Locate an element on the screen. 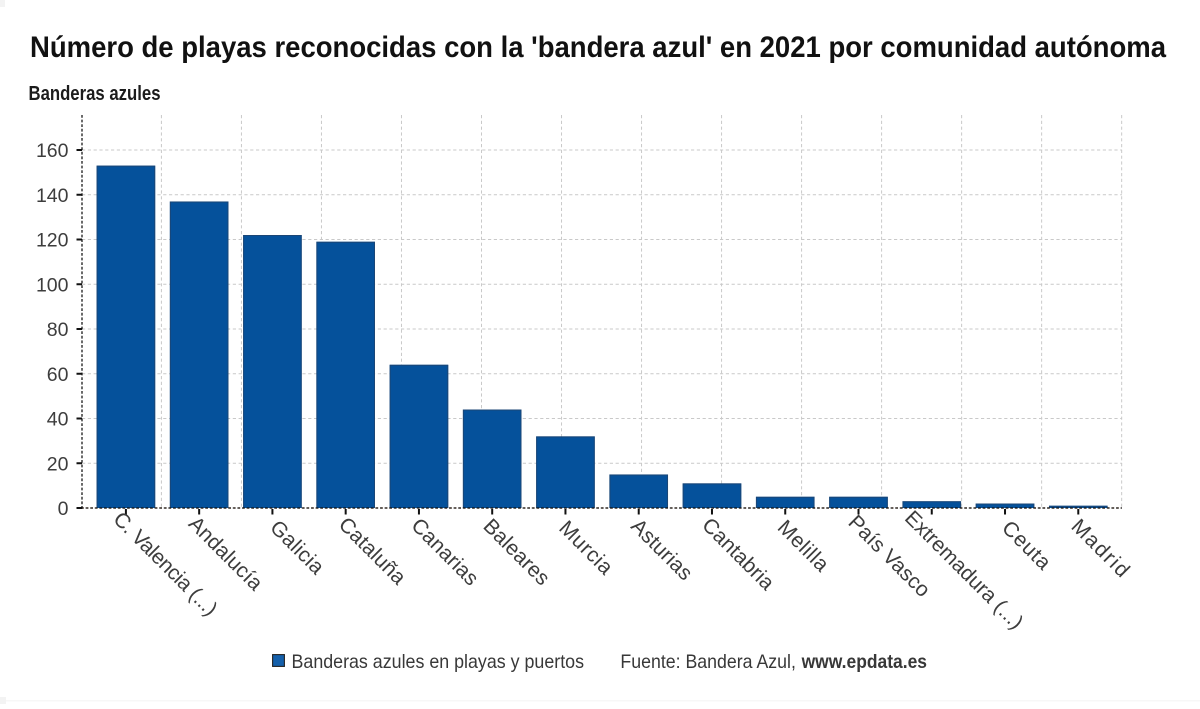  svg-text: 80 is located at coordinates (58, 330).